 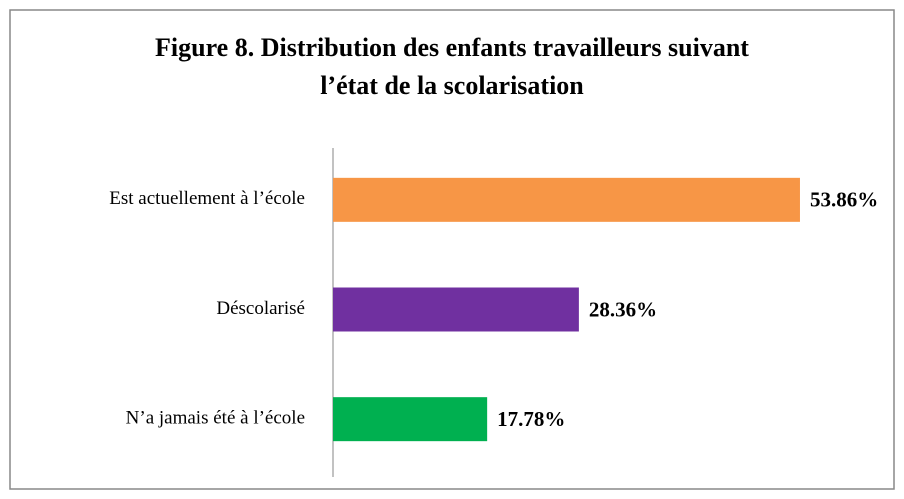 I want to click on data-label: 28.36%, so click(x=623, y=309).